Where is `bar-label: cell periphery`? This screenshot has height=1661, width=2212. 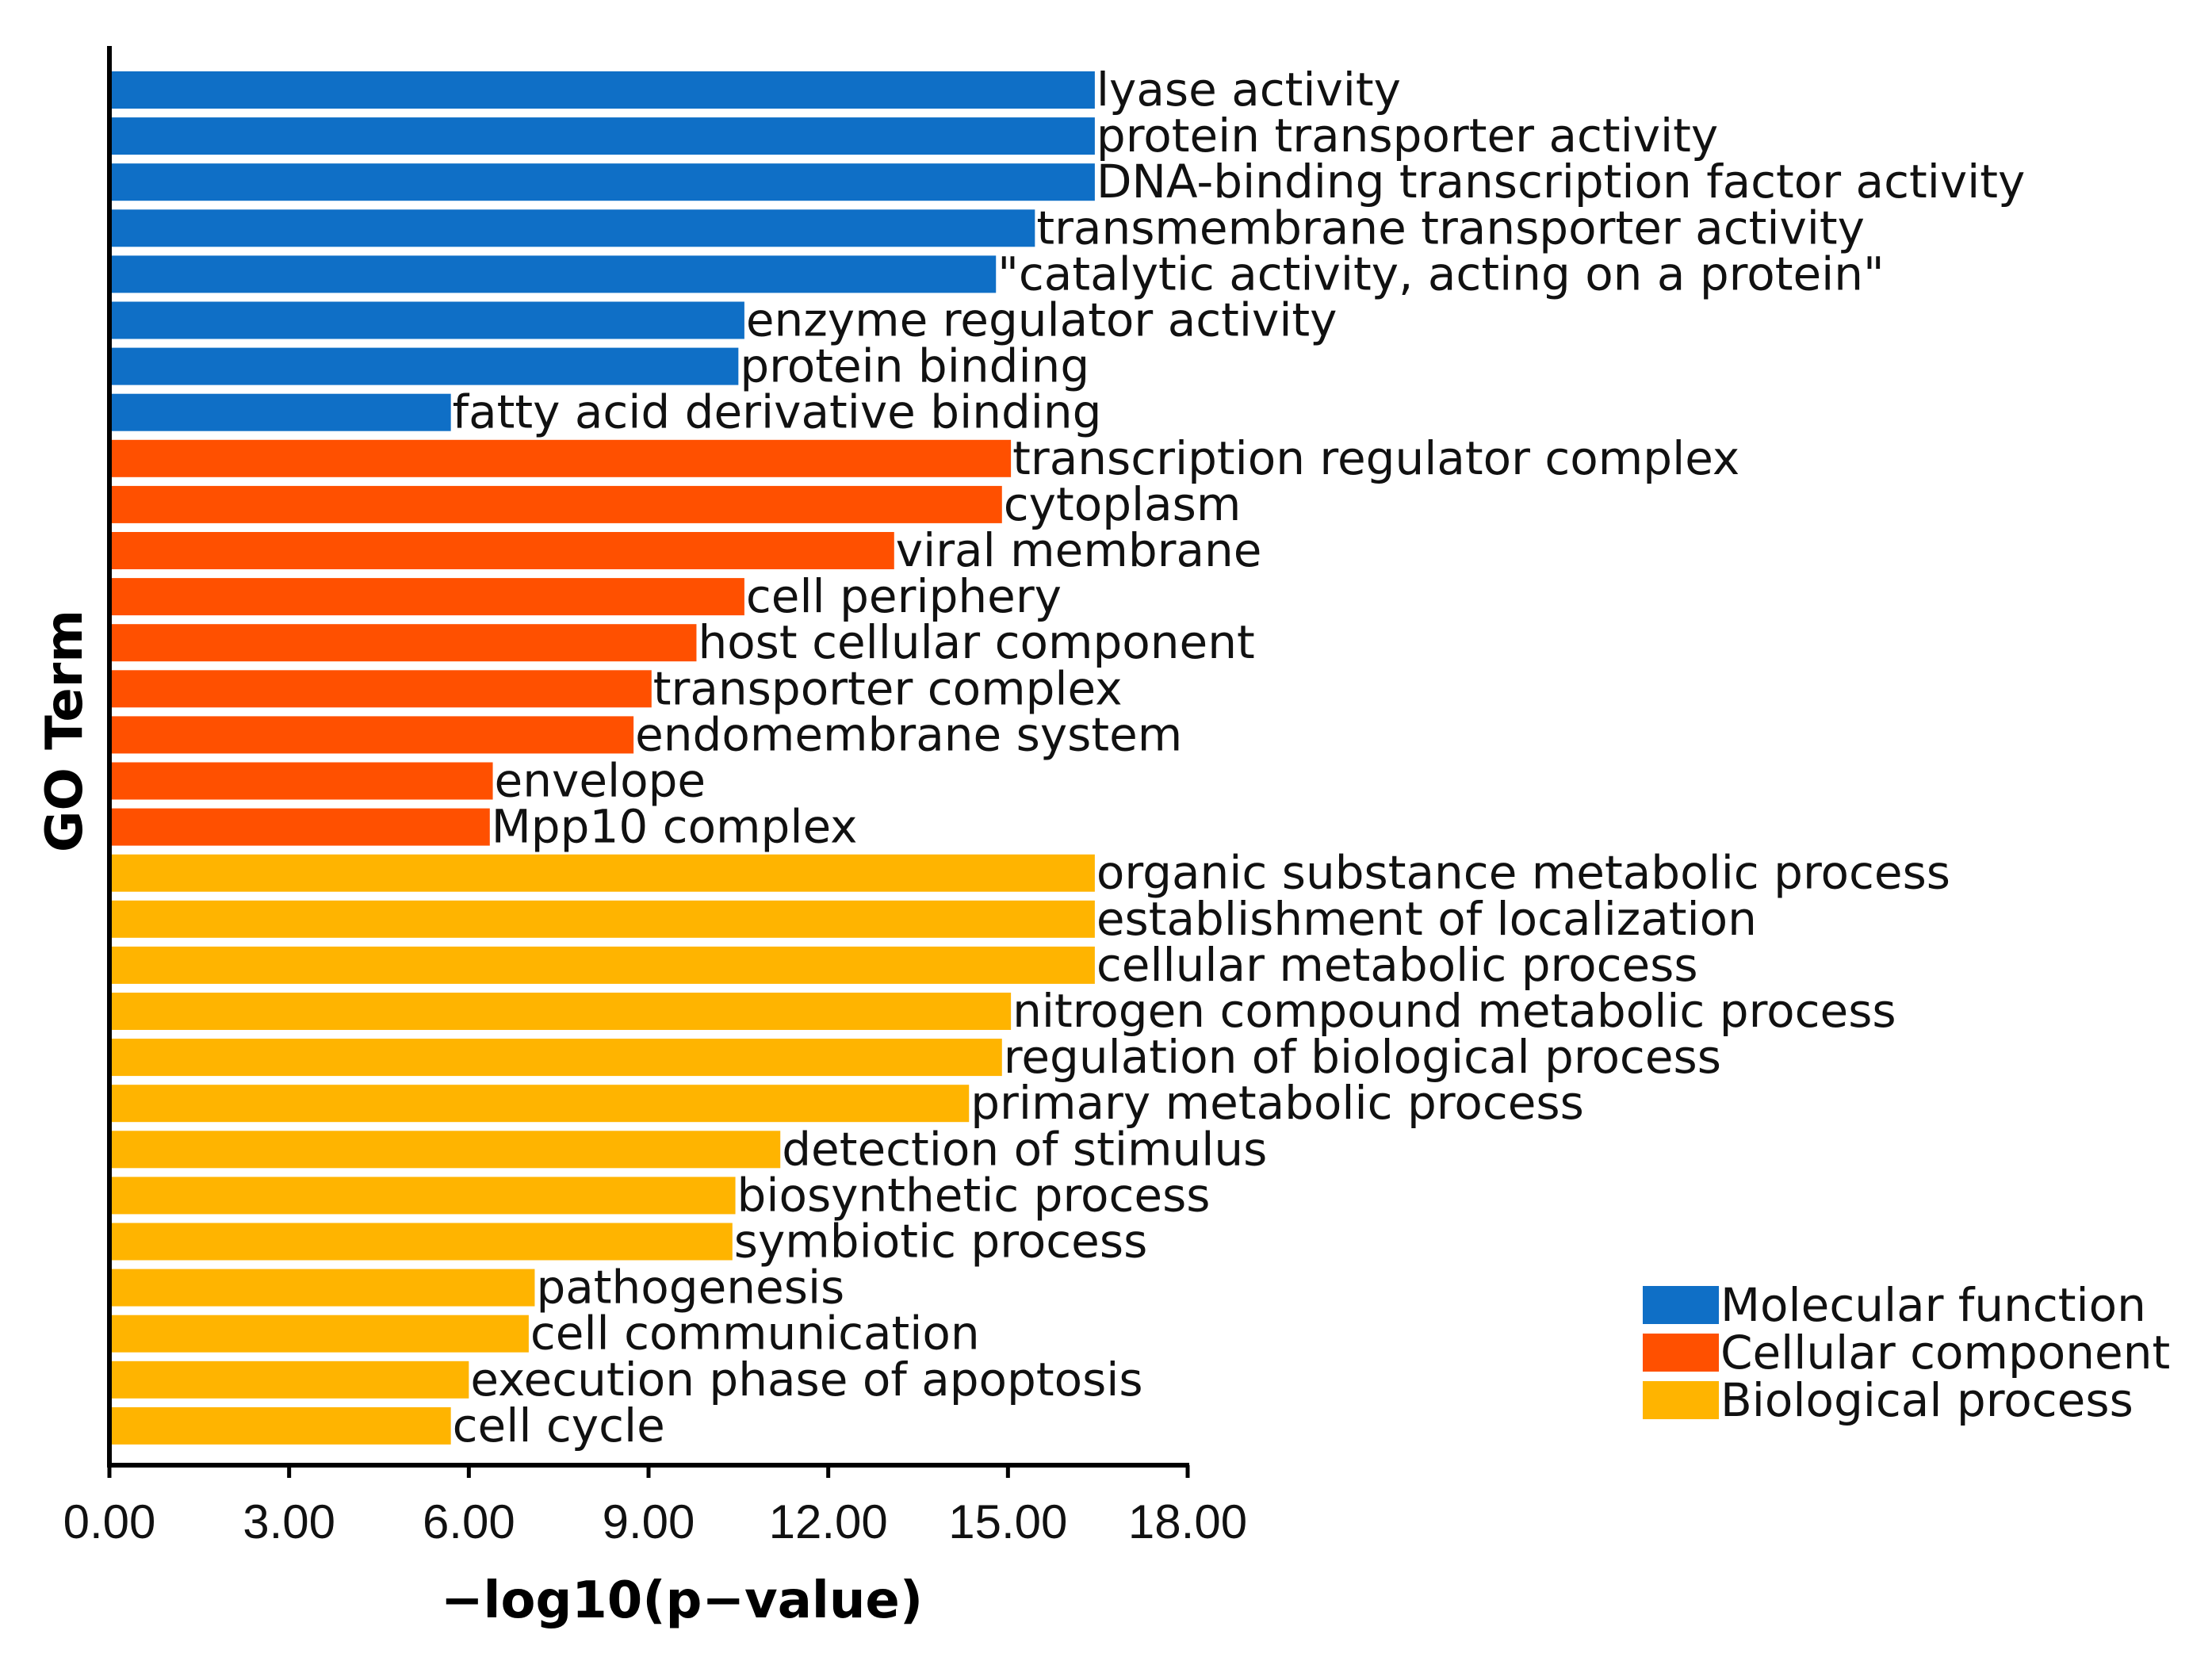
bar-label: cell periphery is located at coordinates (904, 596).